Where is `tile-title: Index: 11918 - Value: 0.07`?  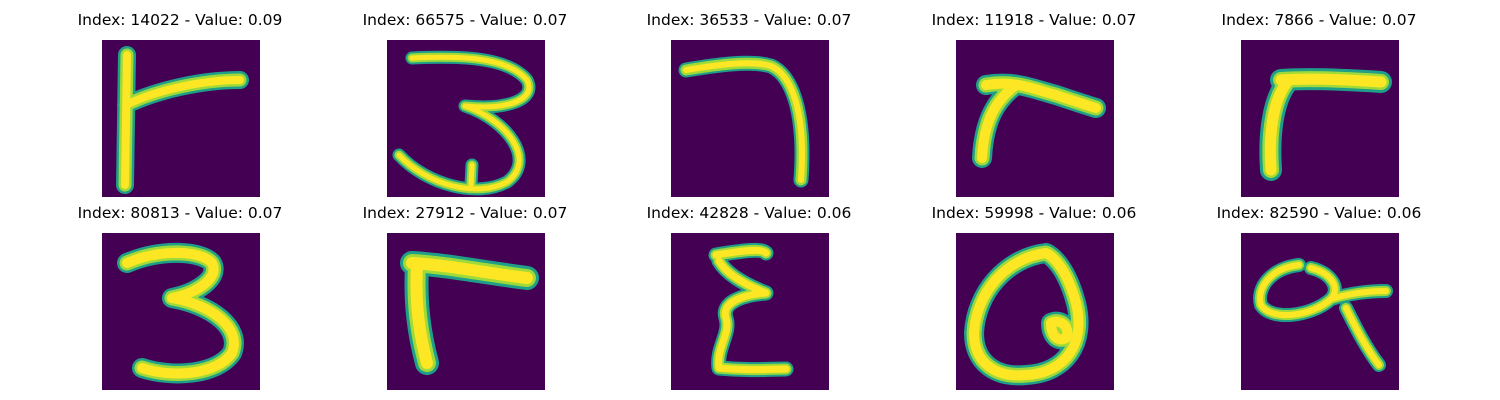 tile-title: Index: 11918 - Value: 0.07 is located at coordinates (1034, 20).